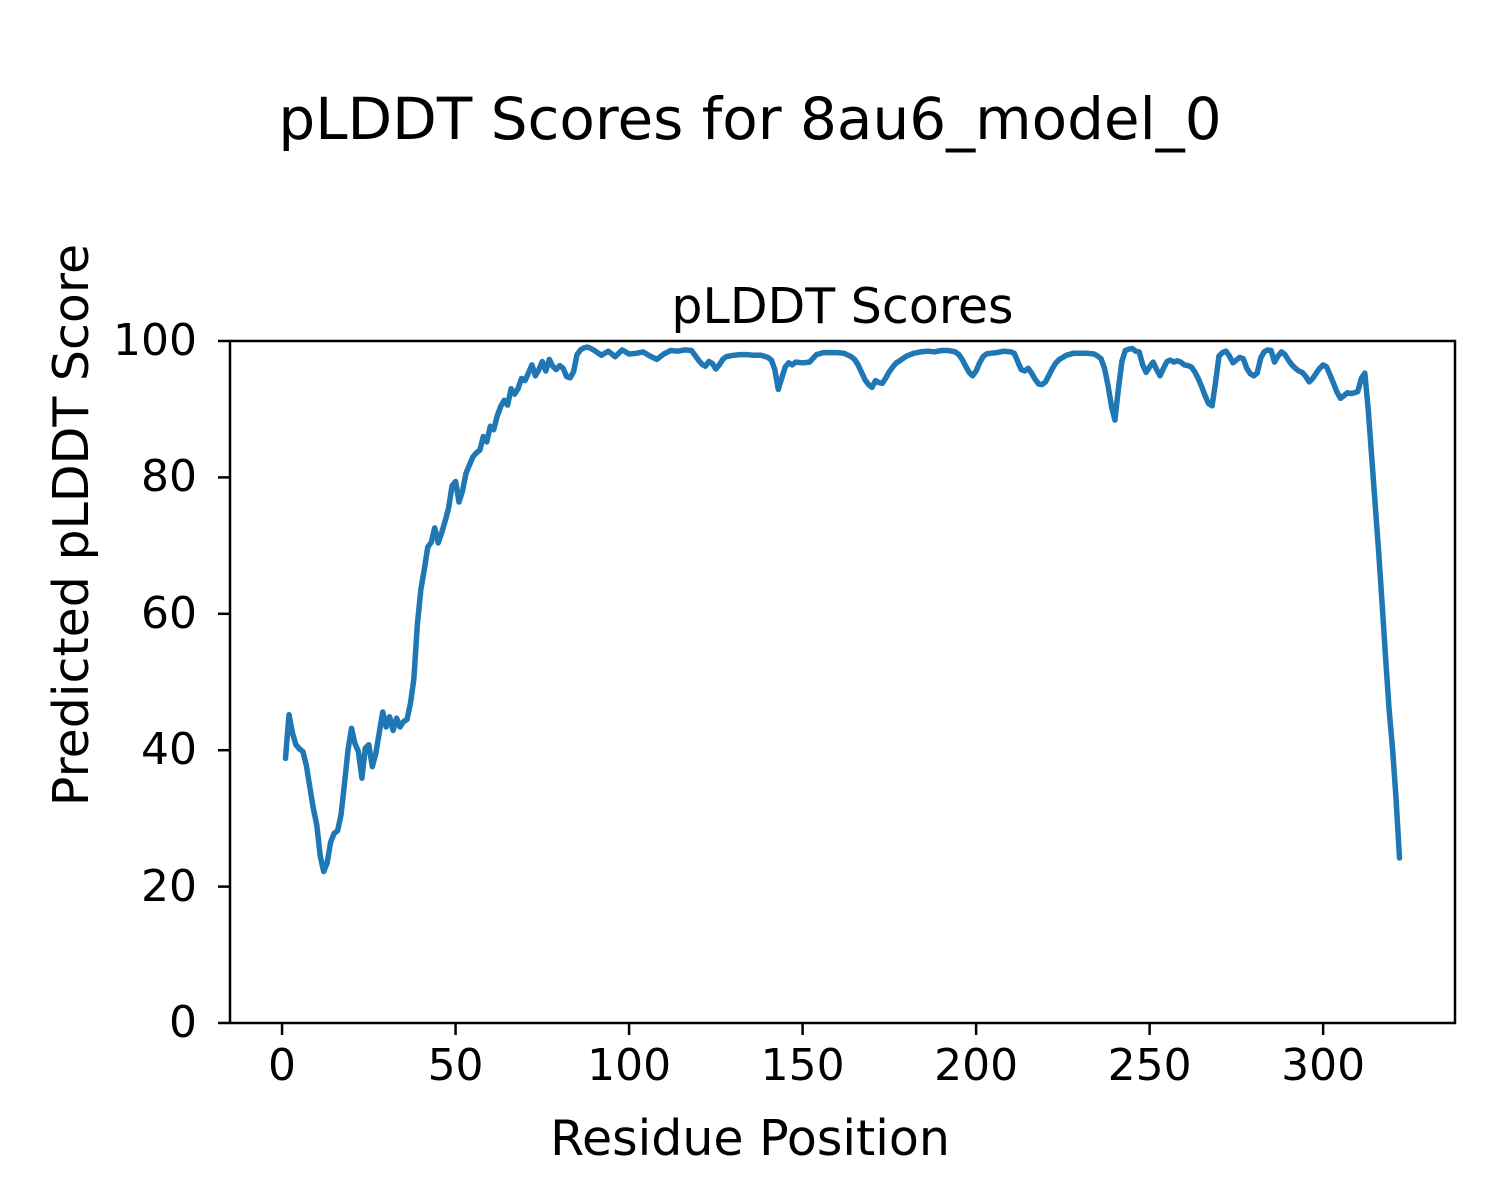 Image resolution: width=1500 pixels, height=1200 pixels. I want to click on y-tick-label: 100, so click(155, 340).